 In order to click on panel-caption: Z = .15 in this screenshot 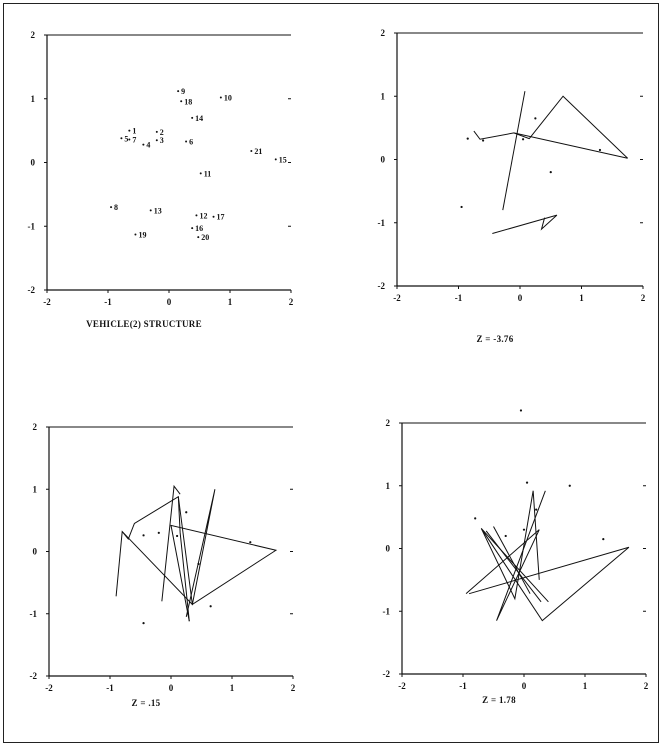, I will do `click(146, 703)`.